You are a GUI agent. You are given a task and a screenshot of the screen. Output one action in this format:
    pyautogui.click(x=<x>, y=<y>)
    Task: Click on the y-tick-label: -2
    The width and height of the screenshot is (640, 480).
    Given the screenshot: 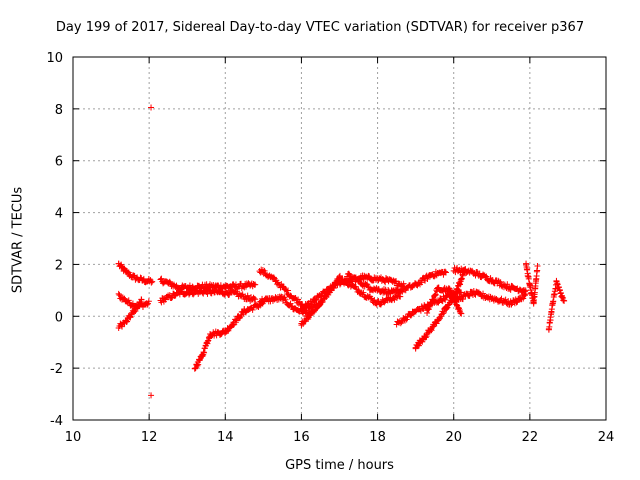 What is the action you would take?
    pyautogui.click(x=56, y=369)
    